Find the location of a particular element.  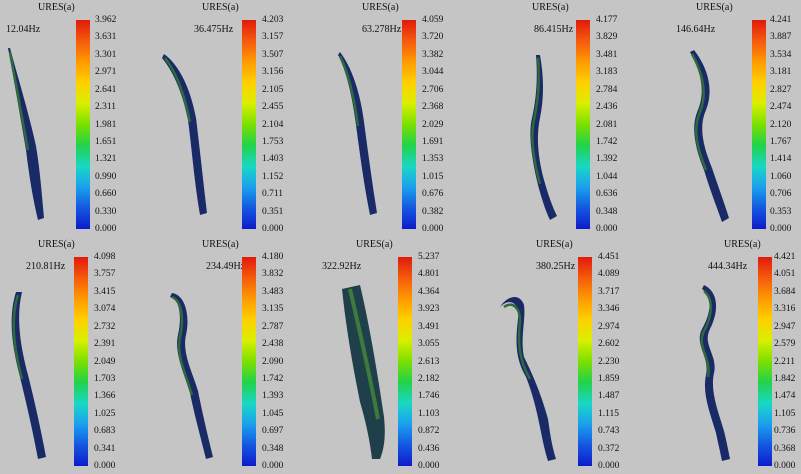

tick-label: 2.641 is located at coordinates (106, 89).